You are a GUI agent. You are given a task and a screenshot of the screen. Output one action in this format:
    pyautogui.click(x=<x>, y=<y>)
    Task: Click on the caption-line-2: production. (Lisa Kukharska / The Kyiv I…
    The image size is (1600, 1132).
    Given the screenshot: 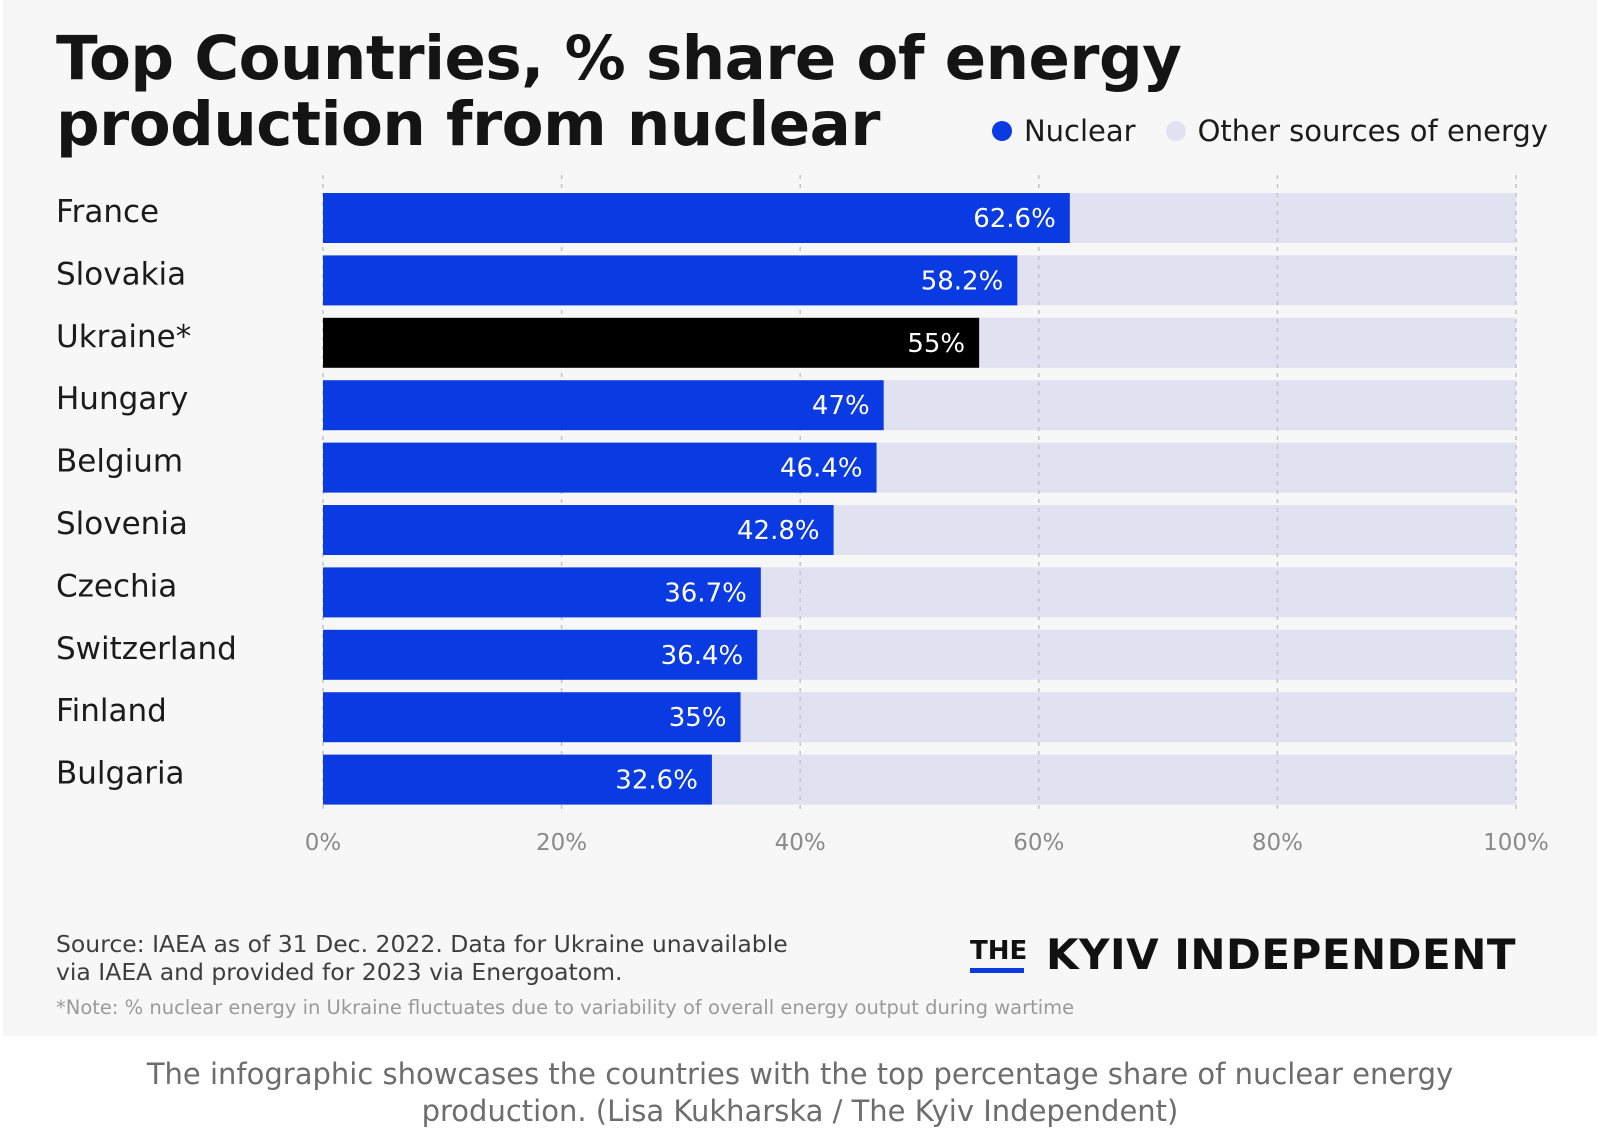 What is the action you would take?
    pyautogui.click(x=800, y=1111)
    